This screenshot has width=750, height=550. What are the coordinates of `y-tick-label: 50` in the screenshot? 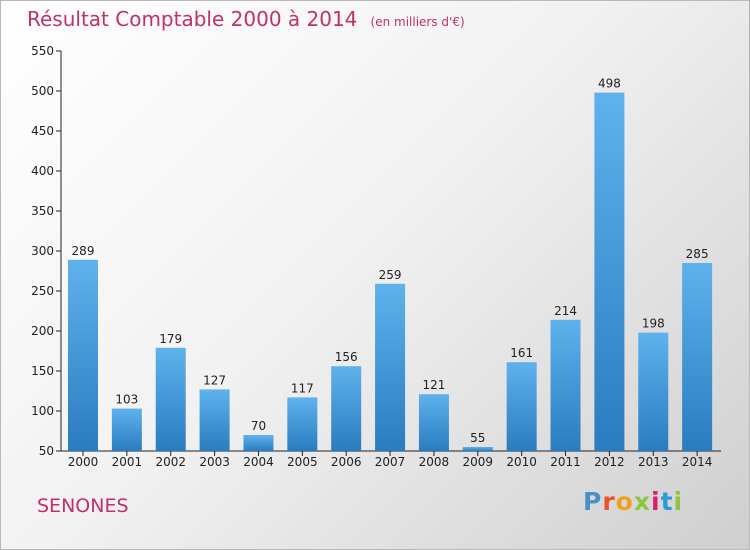 It's located at (46, 451).